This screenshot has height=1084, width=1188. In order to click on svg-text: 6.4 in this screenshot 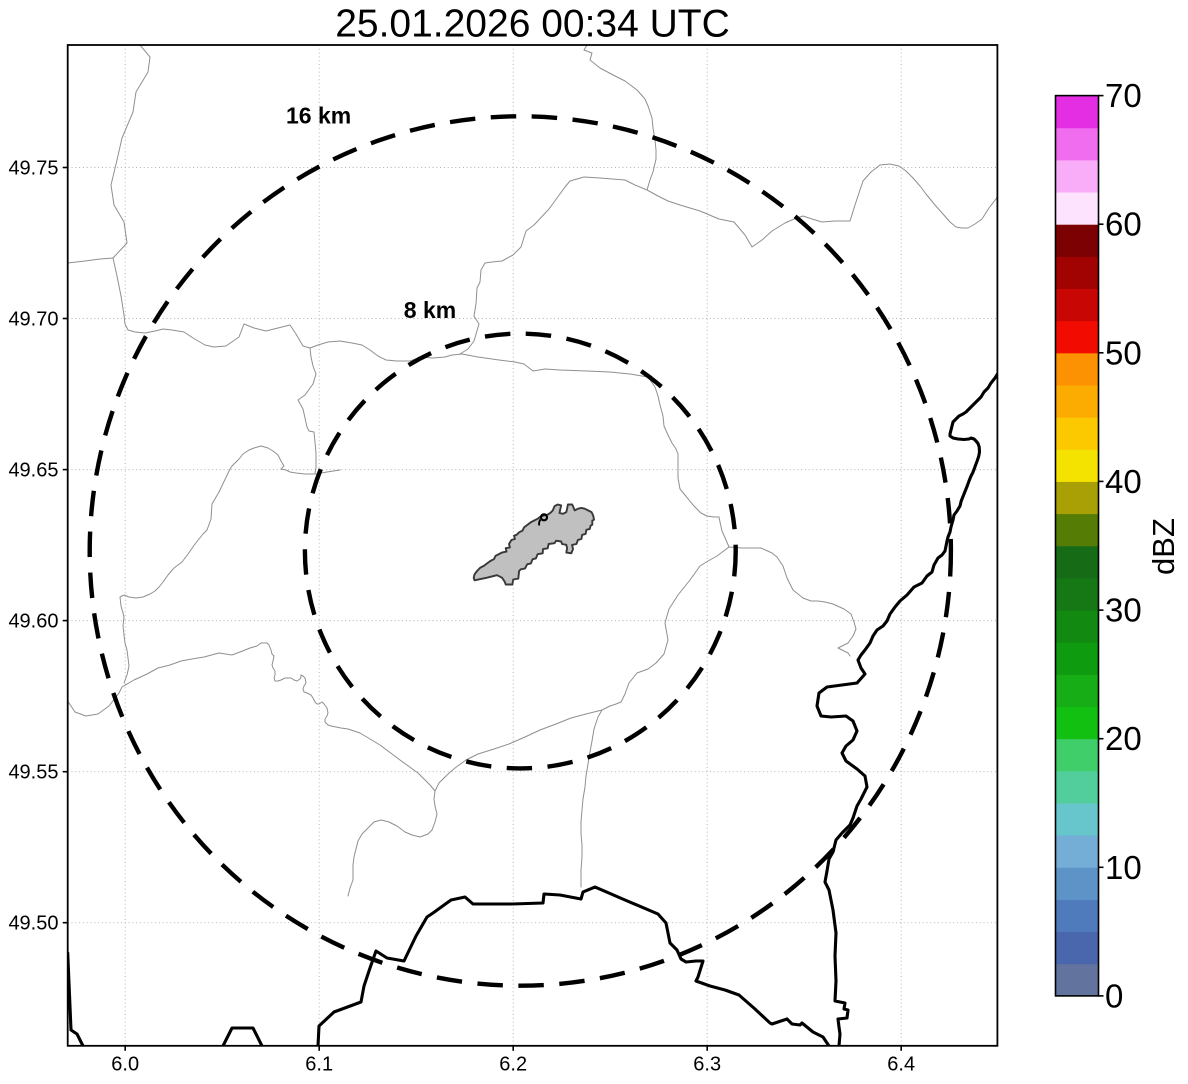, I will do `click(901, 1065)`.